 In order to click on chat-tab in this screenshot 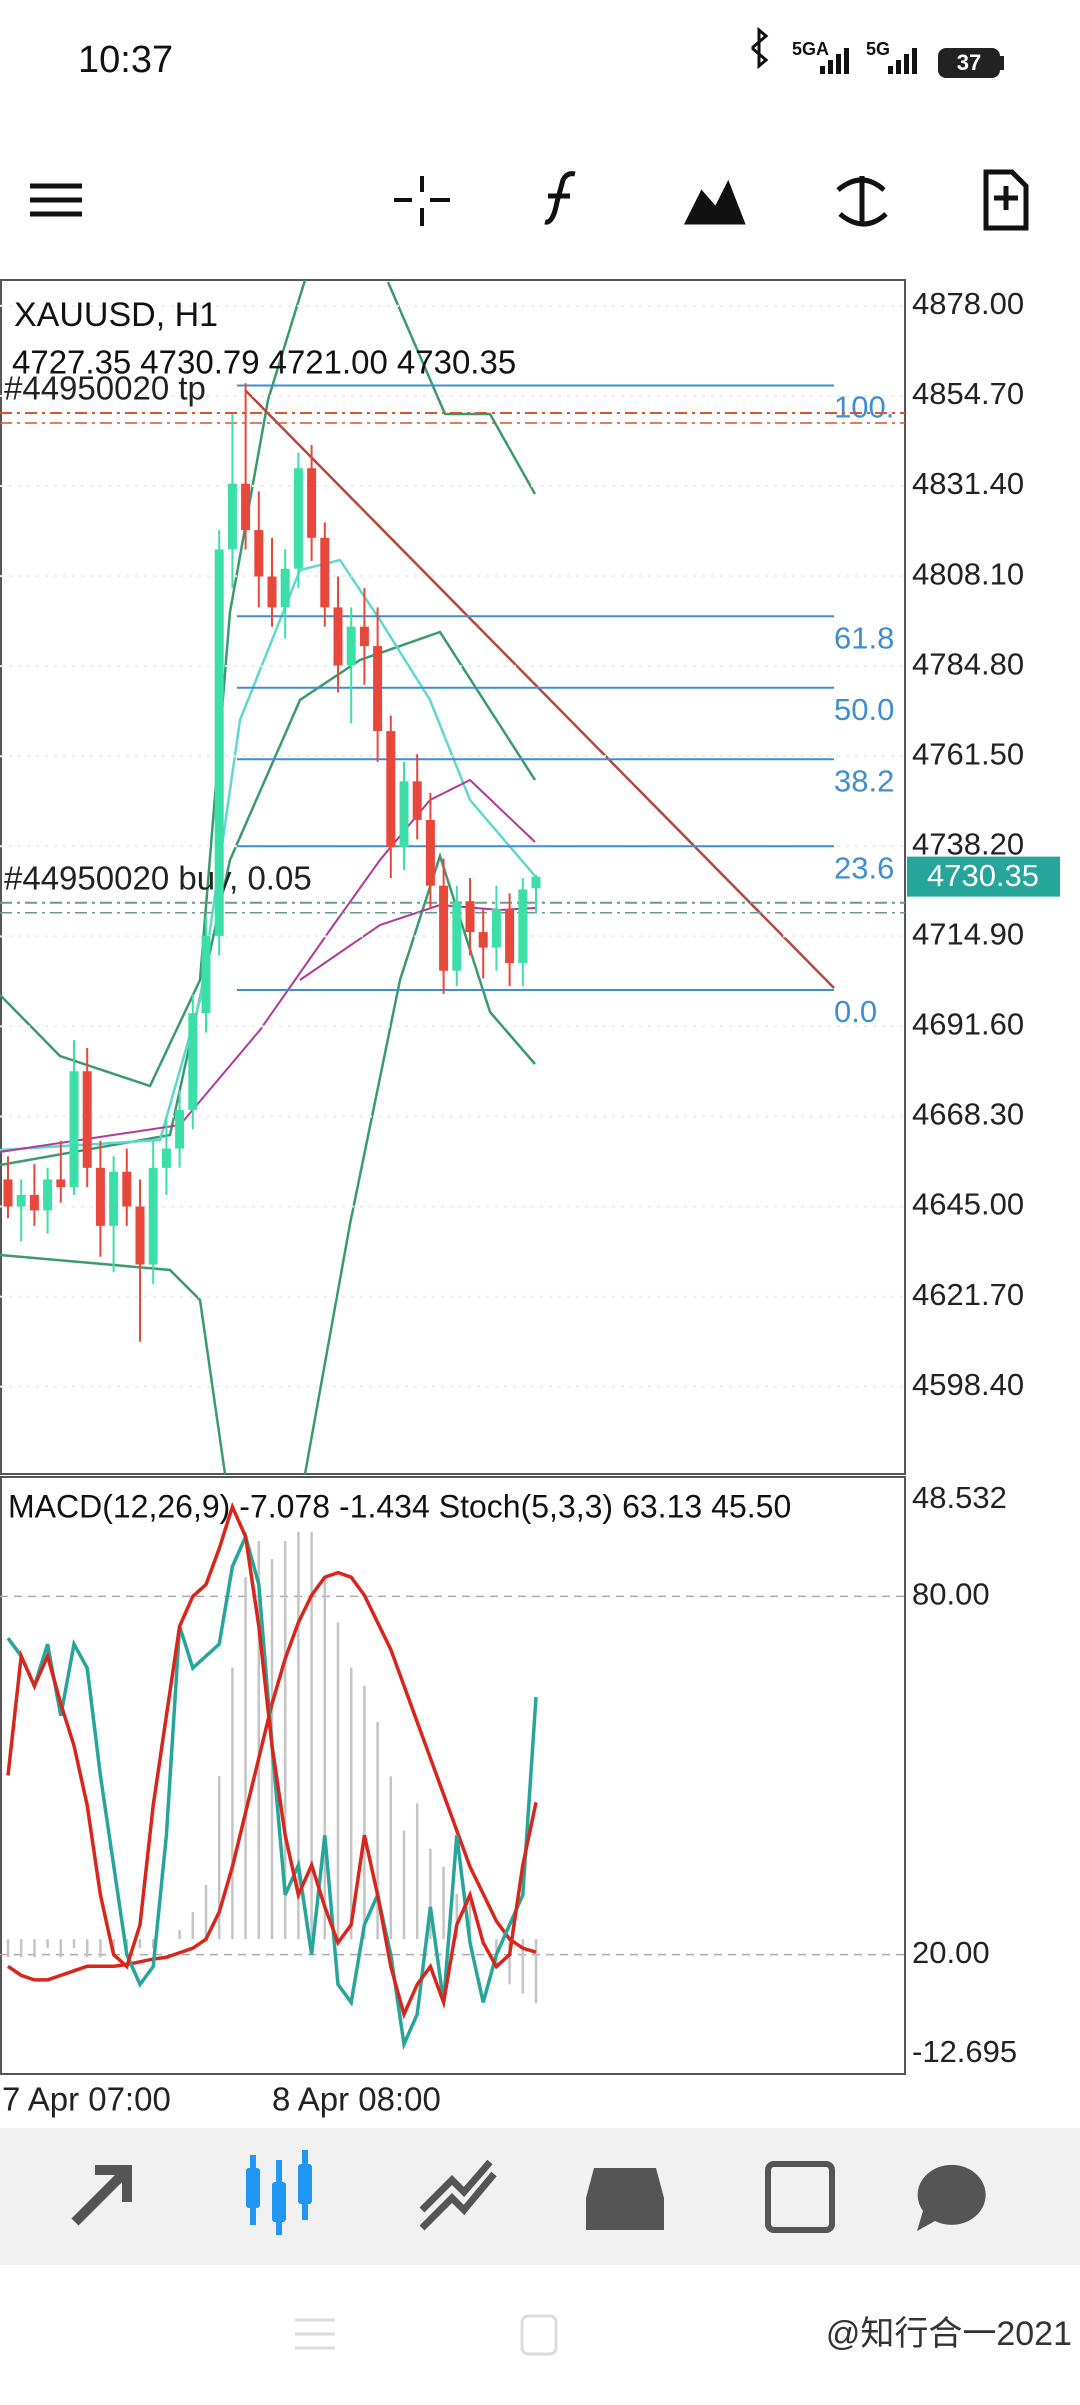, I will do `click(951, 2197)`.